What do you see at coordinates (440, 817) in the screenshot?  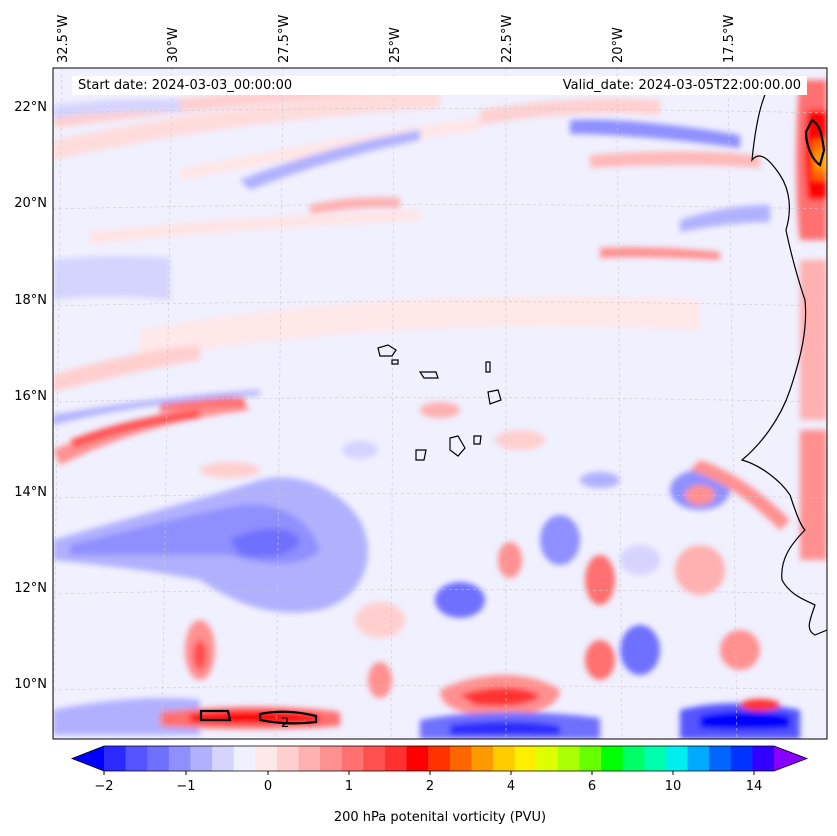 I see `colorbar-title: 200 hPa potenital vorticity (PVU)` at bounding box center [440, 817].